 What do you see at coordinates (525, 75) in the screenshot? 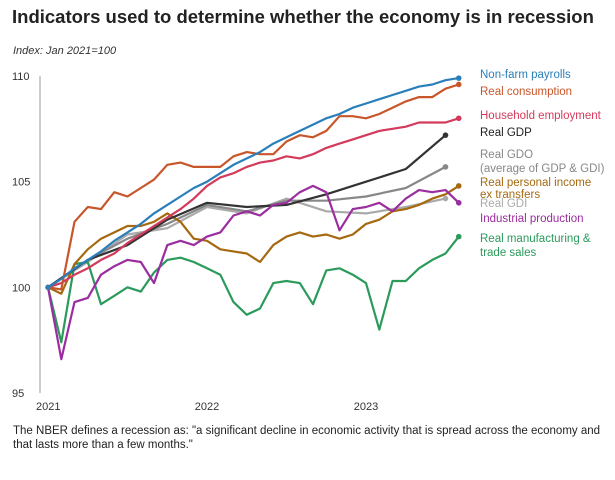
I see `series-label: Non-farm payrolls` at bounding box center [525, 75].